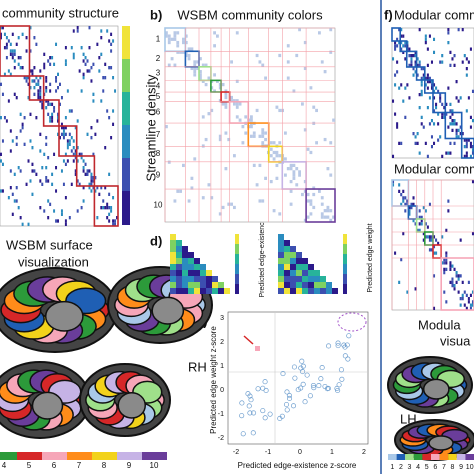  I want to click on colorbar-label: 8, so click(104, 465).